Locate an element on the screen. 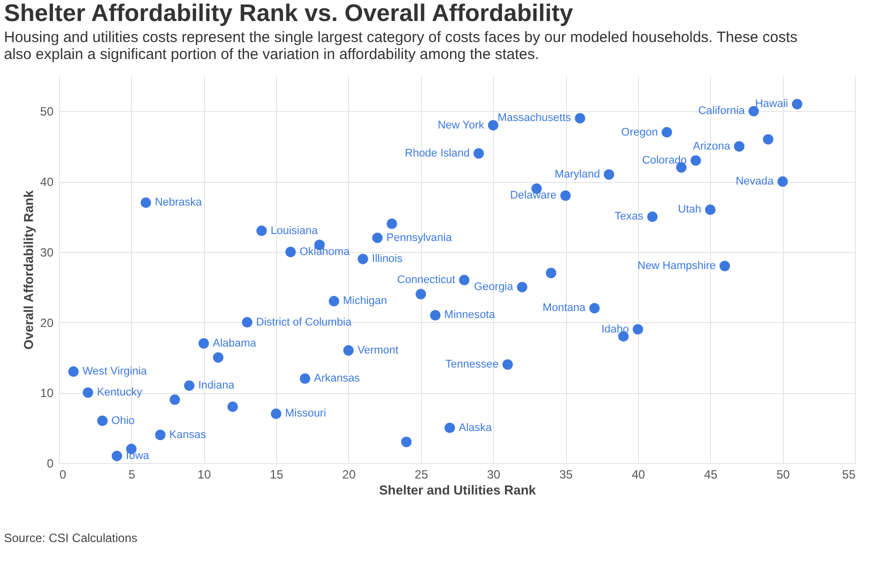 The height and width of the screenshot is (583, 883). annotation: Kansas is located at coordinates (187, 434).